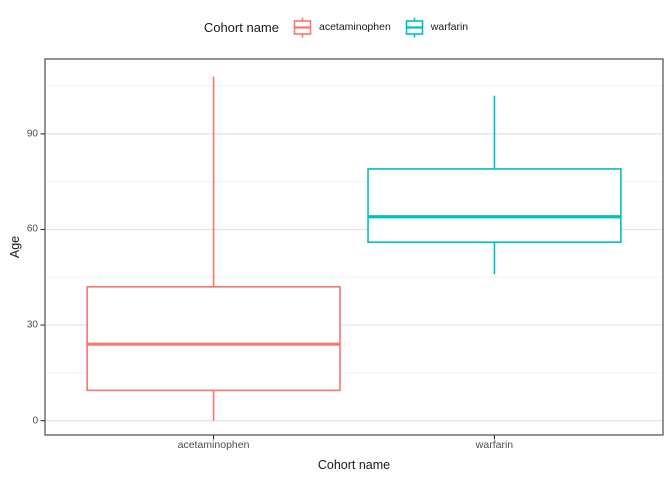 The height and width of the screenshot is (480, 672). I want to click on legend-entry-warfarin: warfarin, so click(436, 27).